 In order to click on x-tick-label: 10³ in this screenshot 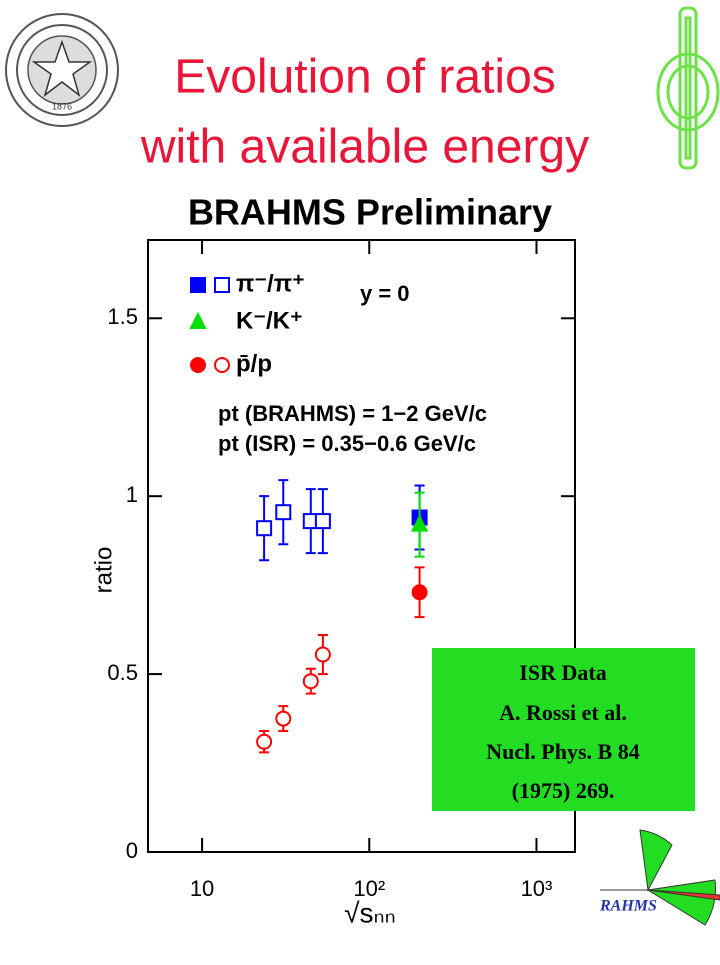, I will do `click(537, 888)`.